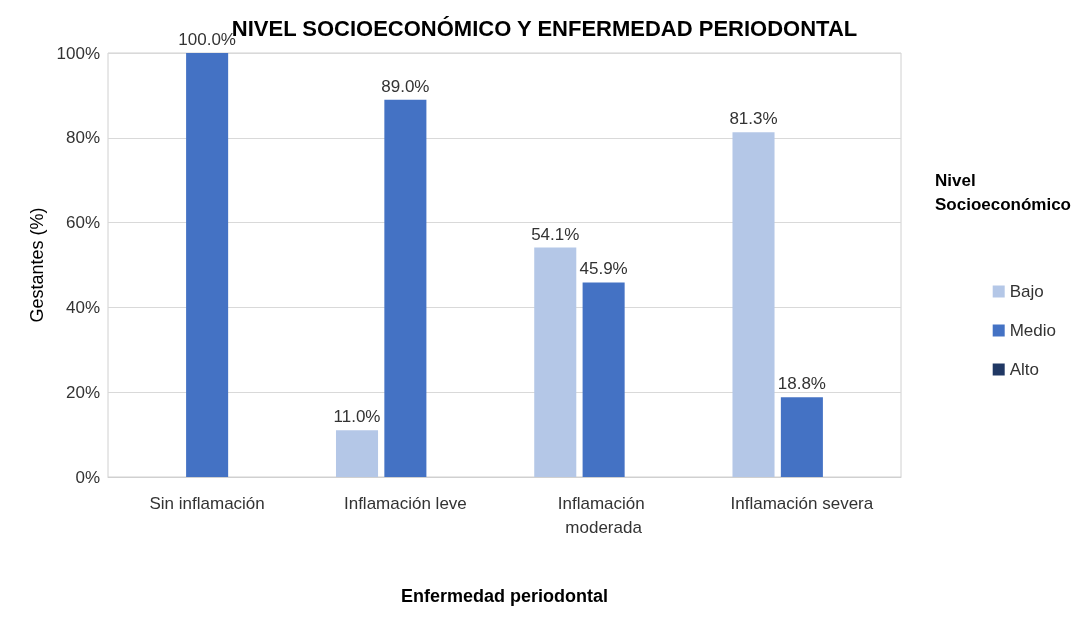 The image size is (1089, 640). What do you see at coordinates (36, 265) in the screenshot?
I see `y-axis-title: Gestantes (%)` at bounding box center [36, 265].